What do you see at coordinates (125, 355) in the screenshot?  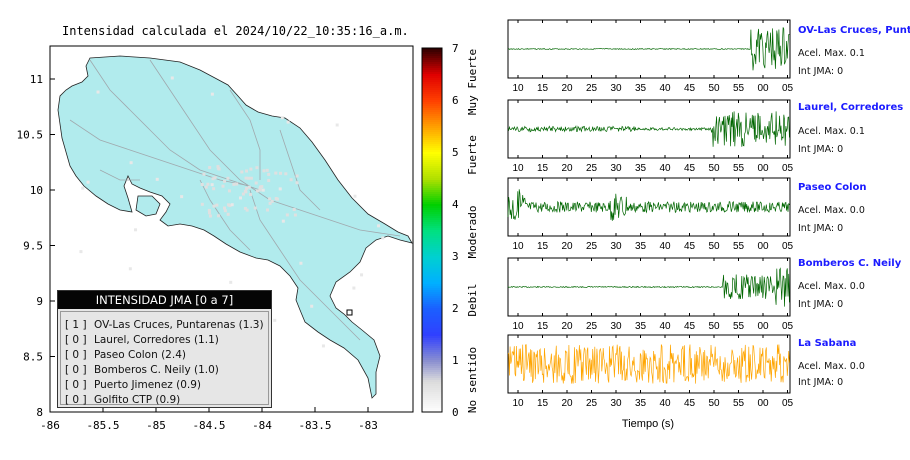 I see `legend-item: [ 0 ] Paseo Colon (2.4)` at bounding box center [125, 355].